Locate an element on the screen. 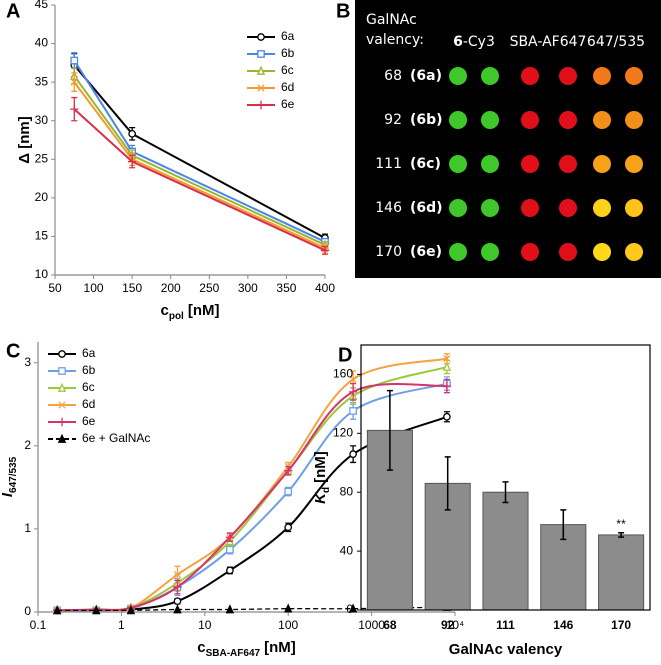 The width and height of the screenshot is (661, 665). legend-label: 6d is located at coordinates (287, 87).